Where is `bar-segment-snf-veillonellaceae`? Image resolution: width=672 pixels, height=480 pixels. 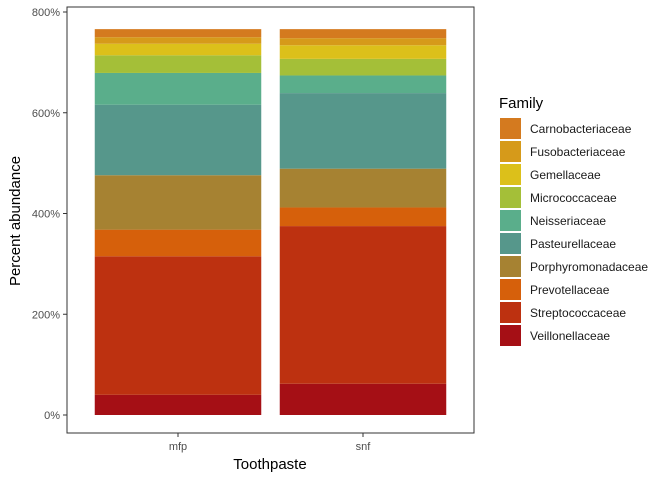
bar-segment-snf-veillonellaceae is located at coordinates (363, 399).